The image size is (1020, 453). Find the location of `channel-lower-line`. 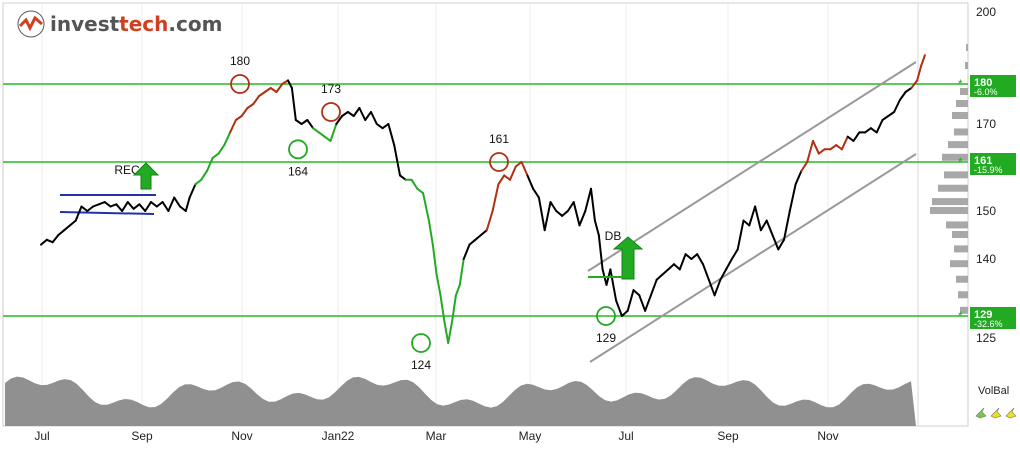

channel-lower-line is located at coordinates (753, 258).